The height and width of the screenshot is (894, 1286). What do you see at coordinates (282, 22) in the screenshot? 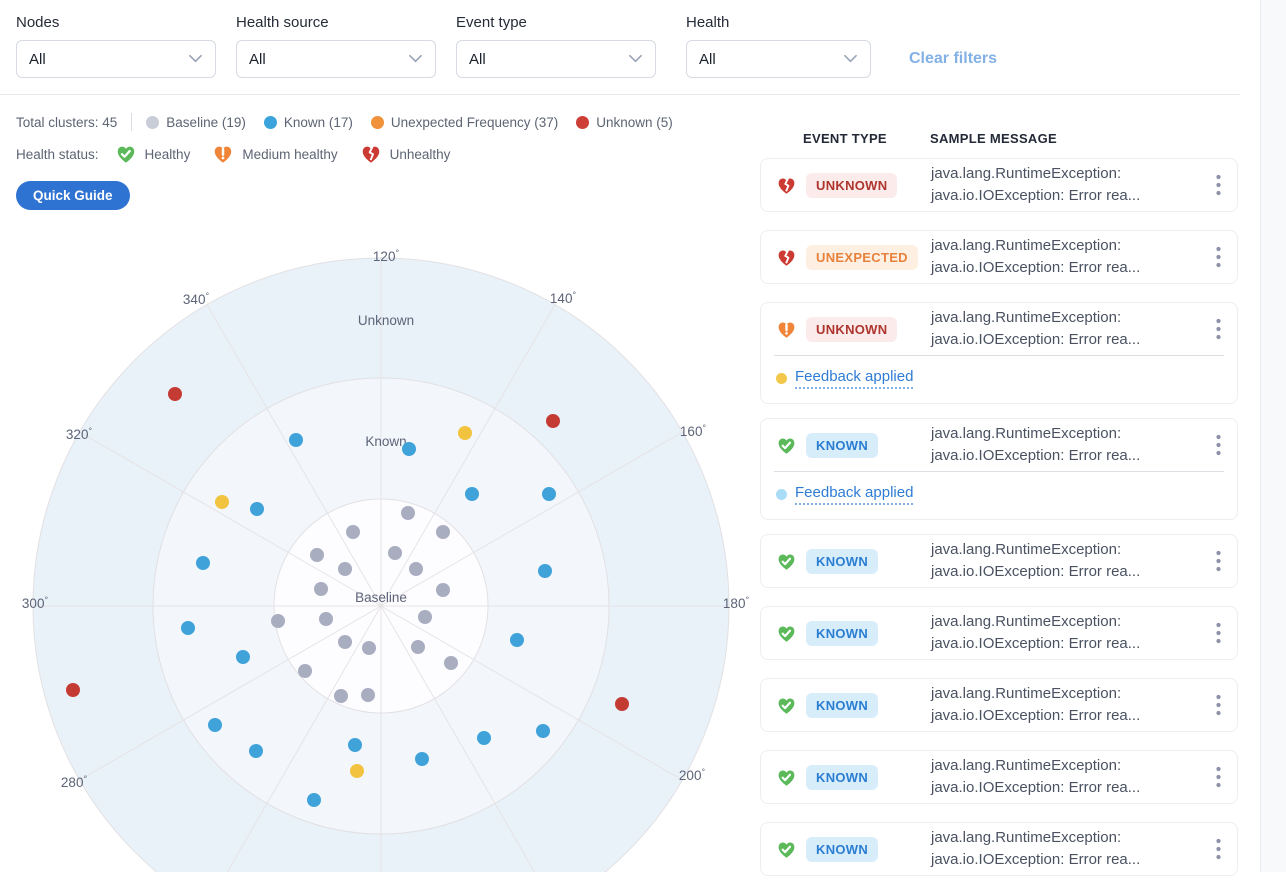
I see `filter-label: Health source` at bounding box center [282, 22].